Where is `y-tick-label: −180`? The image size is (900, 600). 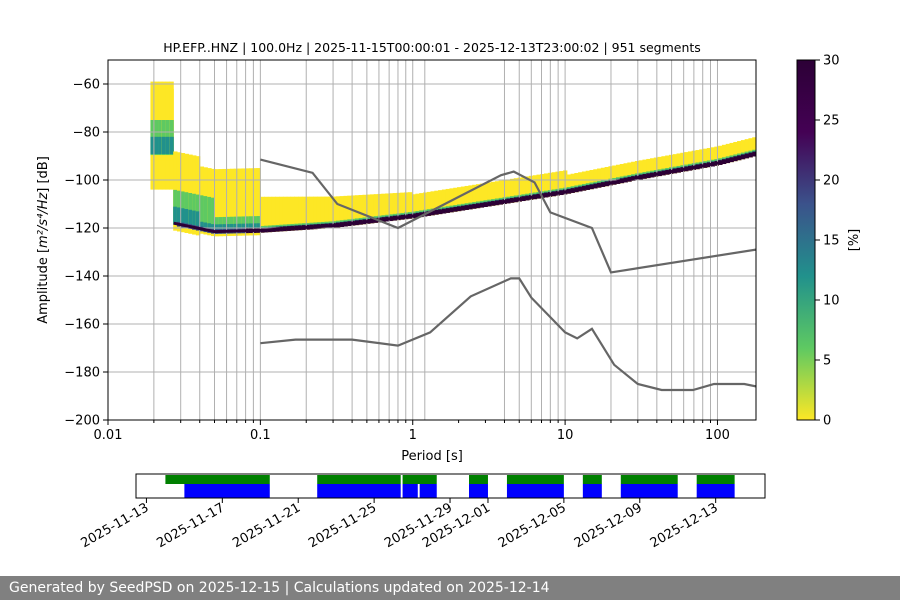 y-tick-label: −180 is located at coordinates (82, 373).